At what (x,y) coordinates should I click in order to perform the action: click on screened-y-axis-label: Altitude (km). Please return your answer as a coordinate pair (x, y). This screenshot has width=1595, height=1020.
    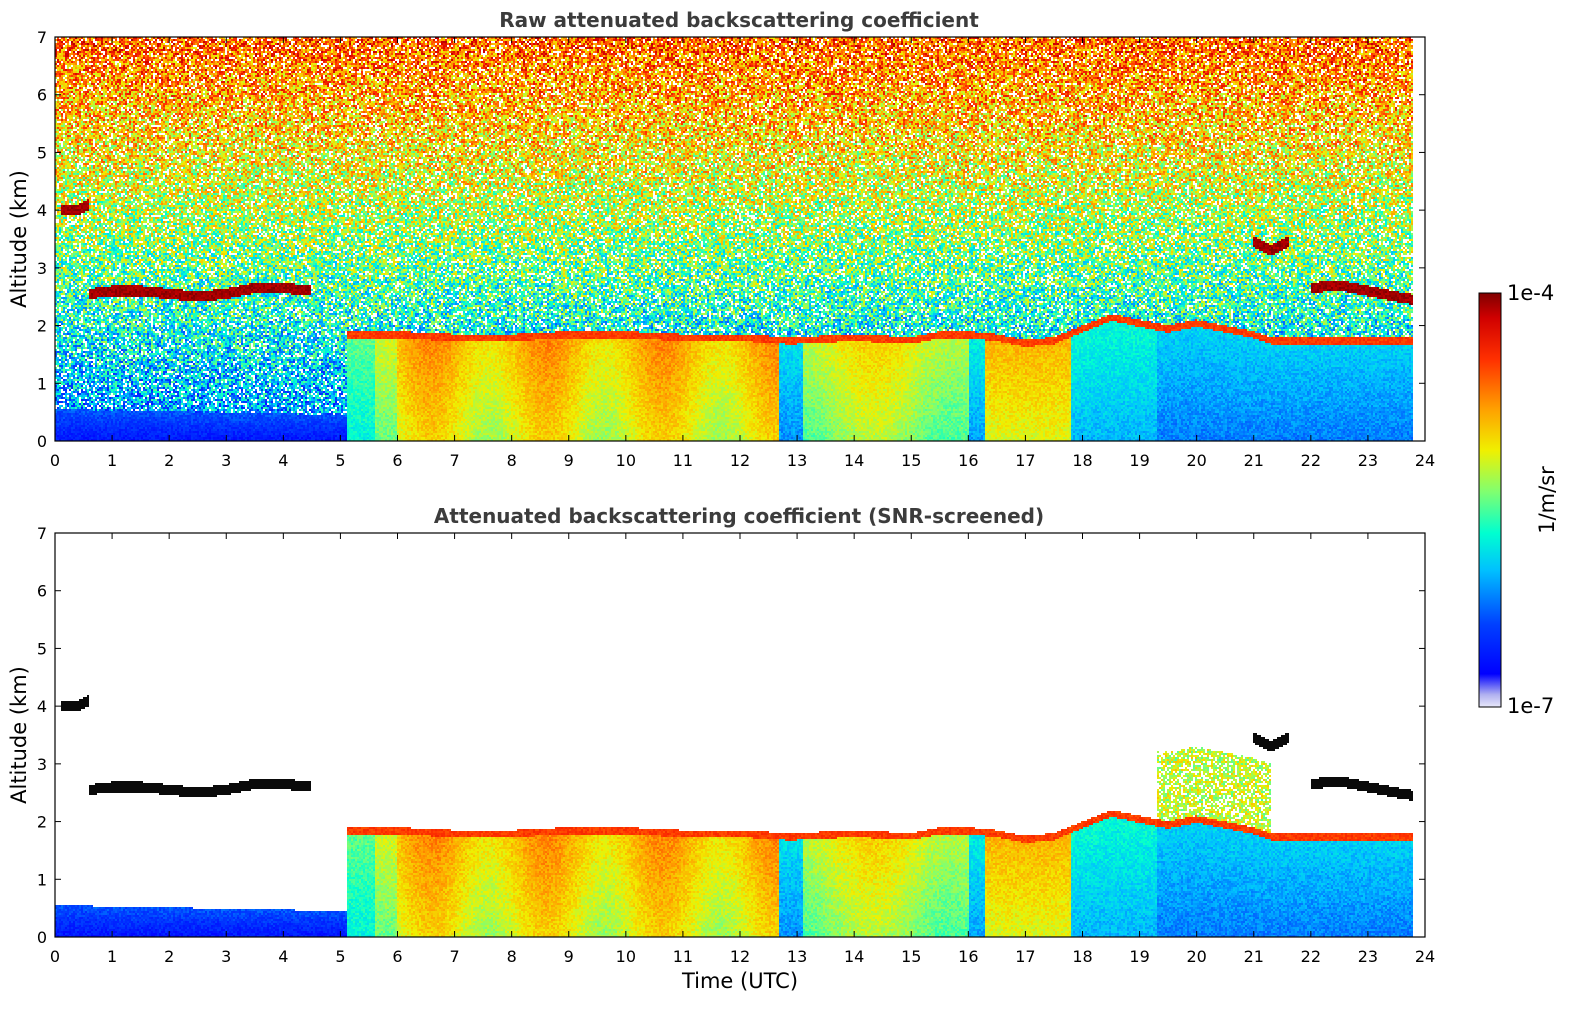
    Looking at the image, I should click on (19, 735).